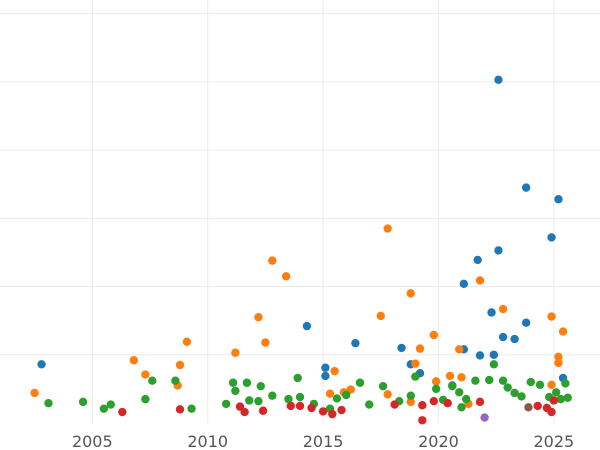  I want to click on x-tick-label: 2020, so click(438, 441).